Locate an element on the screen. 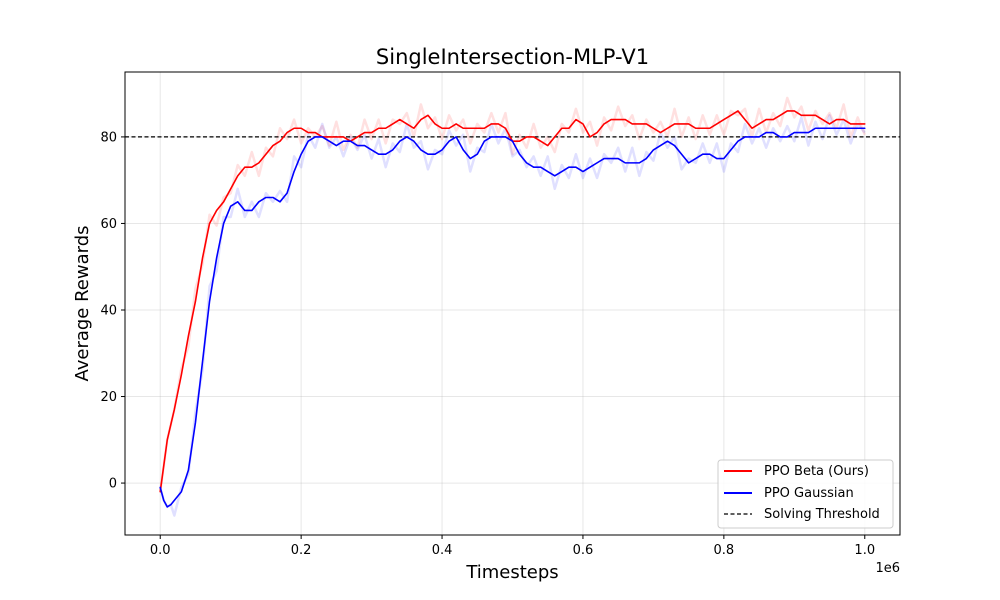 The image size is (1000, 600). x-tick-label: 0.2 is located at coordinates (301, 550).